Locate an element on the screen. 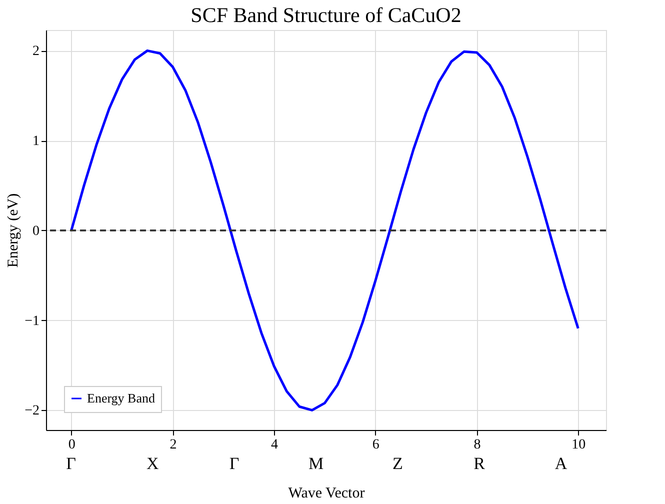 The width and height of the screenshot is (665, 504). x-tick-label: 8 is located at coordinates (477, 445).